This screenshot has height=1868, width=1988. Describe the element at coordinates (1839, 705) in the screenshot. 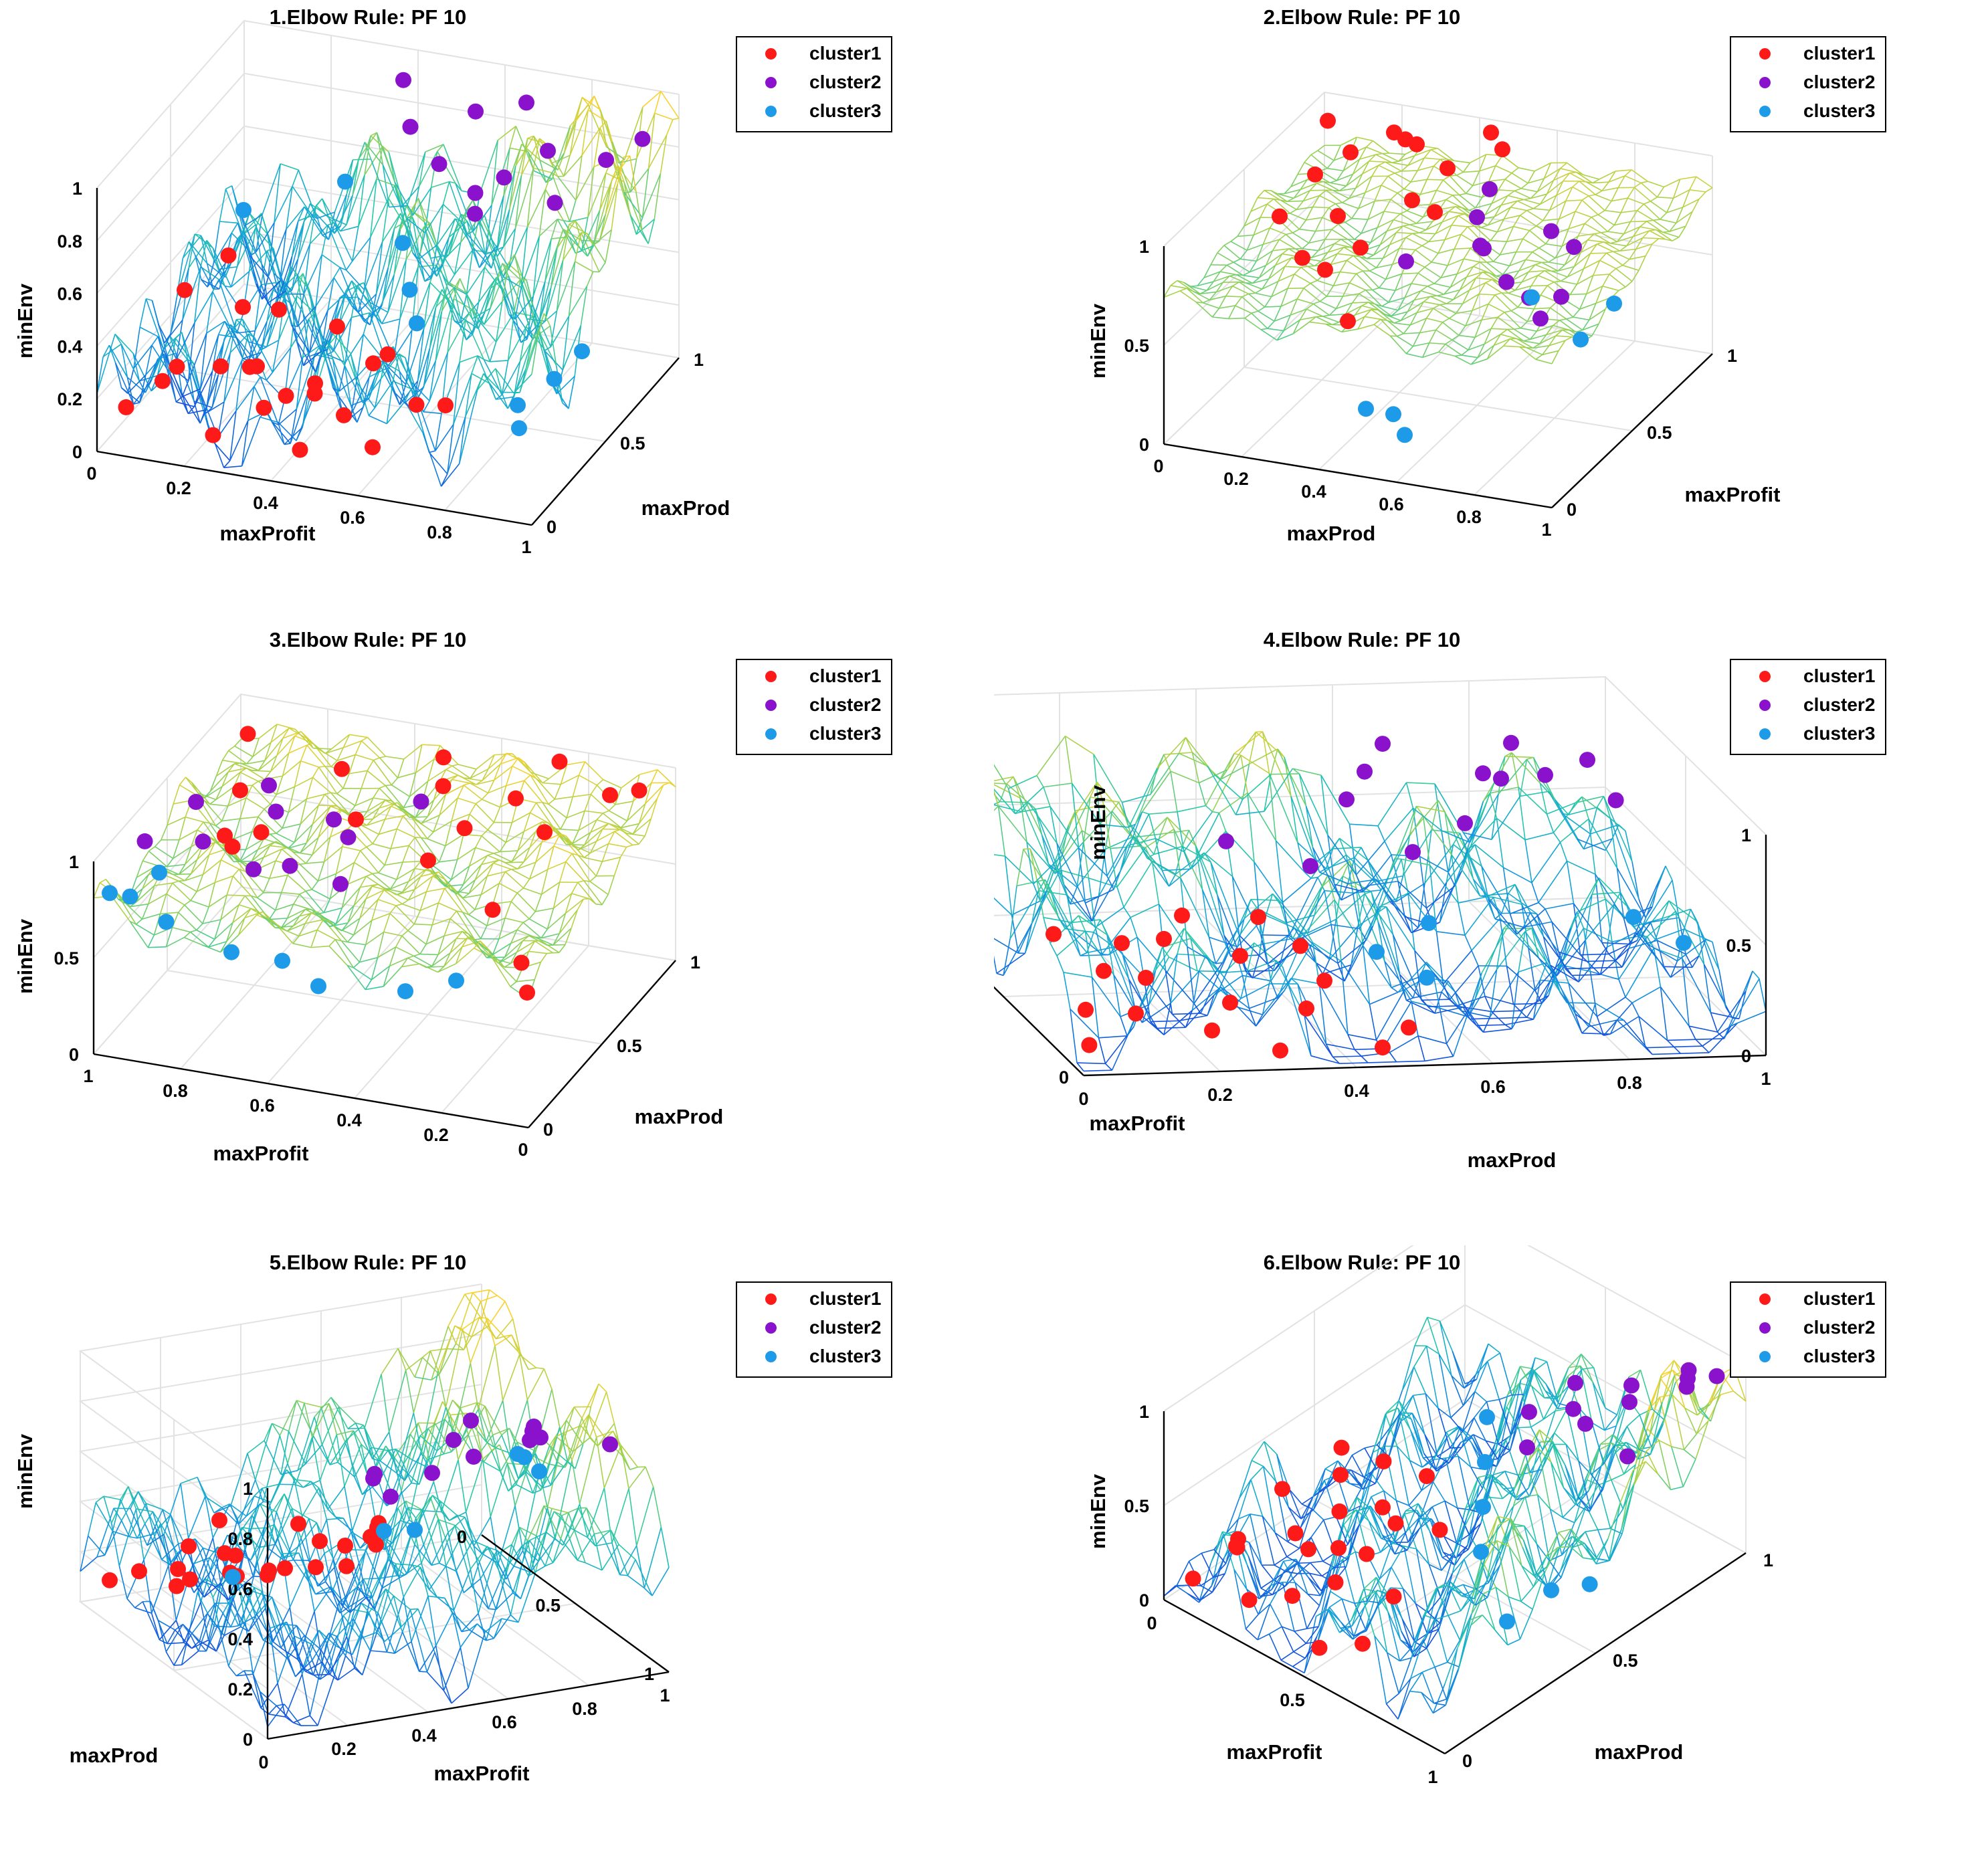

I see `legend-label: cluster2` at that location.